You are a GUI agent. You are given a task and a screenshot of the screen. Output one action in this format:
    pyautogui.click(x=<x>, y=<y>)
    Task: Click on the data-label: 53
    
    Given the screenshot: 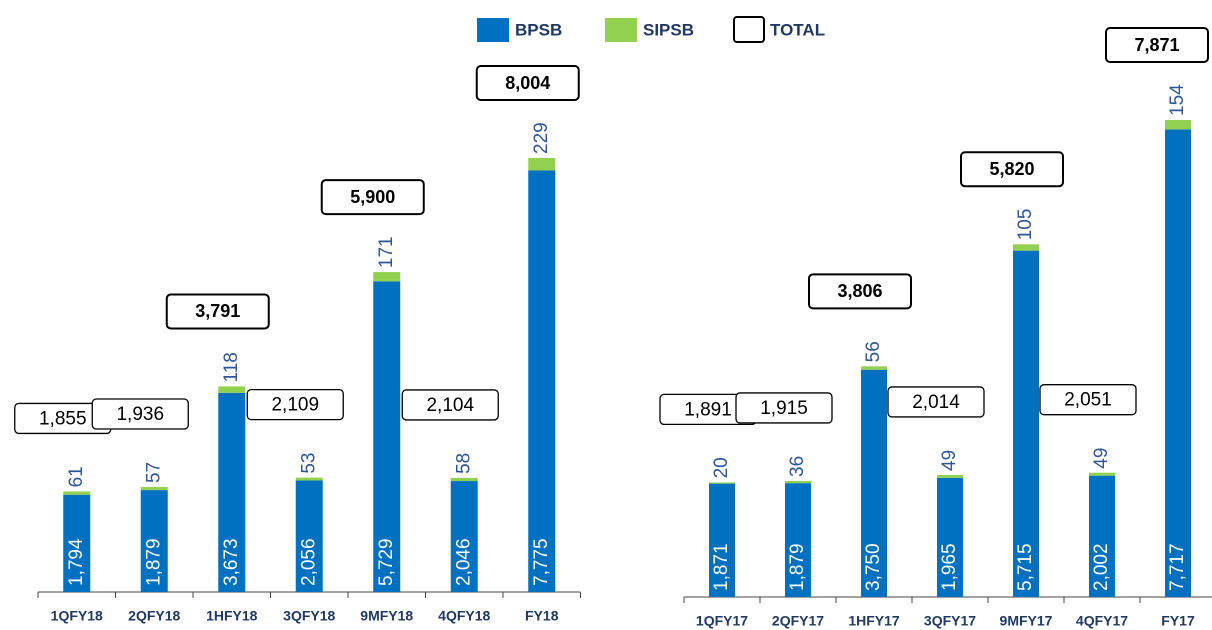 What is the action you would take?
    pyautogui.click(x=308, y=463)
    